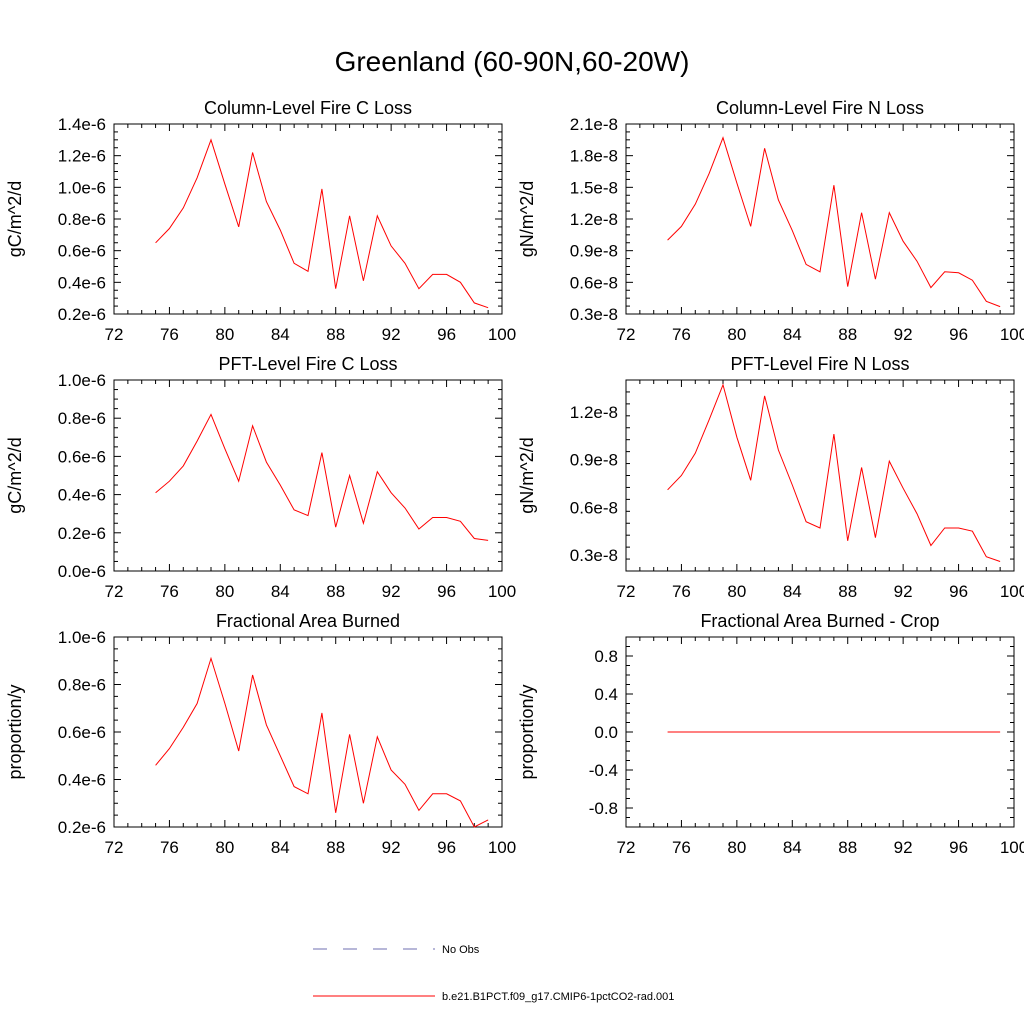  What do you see at coordinates (82, 156) in the screenshot?
I see `y-tick-label: 1.2e-6` at bounding box center [82, 156].